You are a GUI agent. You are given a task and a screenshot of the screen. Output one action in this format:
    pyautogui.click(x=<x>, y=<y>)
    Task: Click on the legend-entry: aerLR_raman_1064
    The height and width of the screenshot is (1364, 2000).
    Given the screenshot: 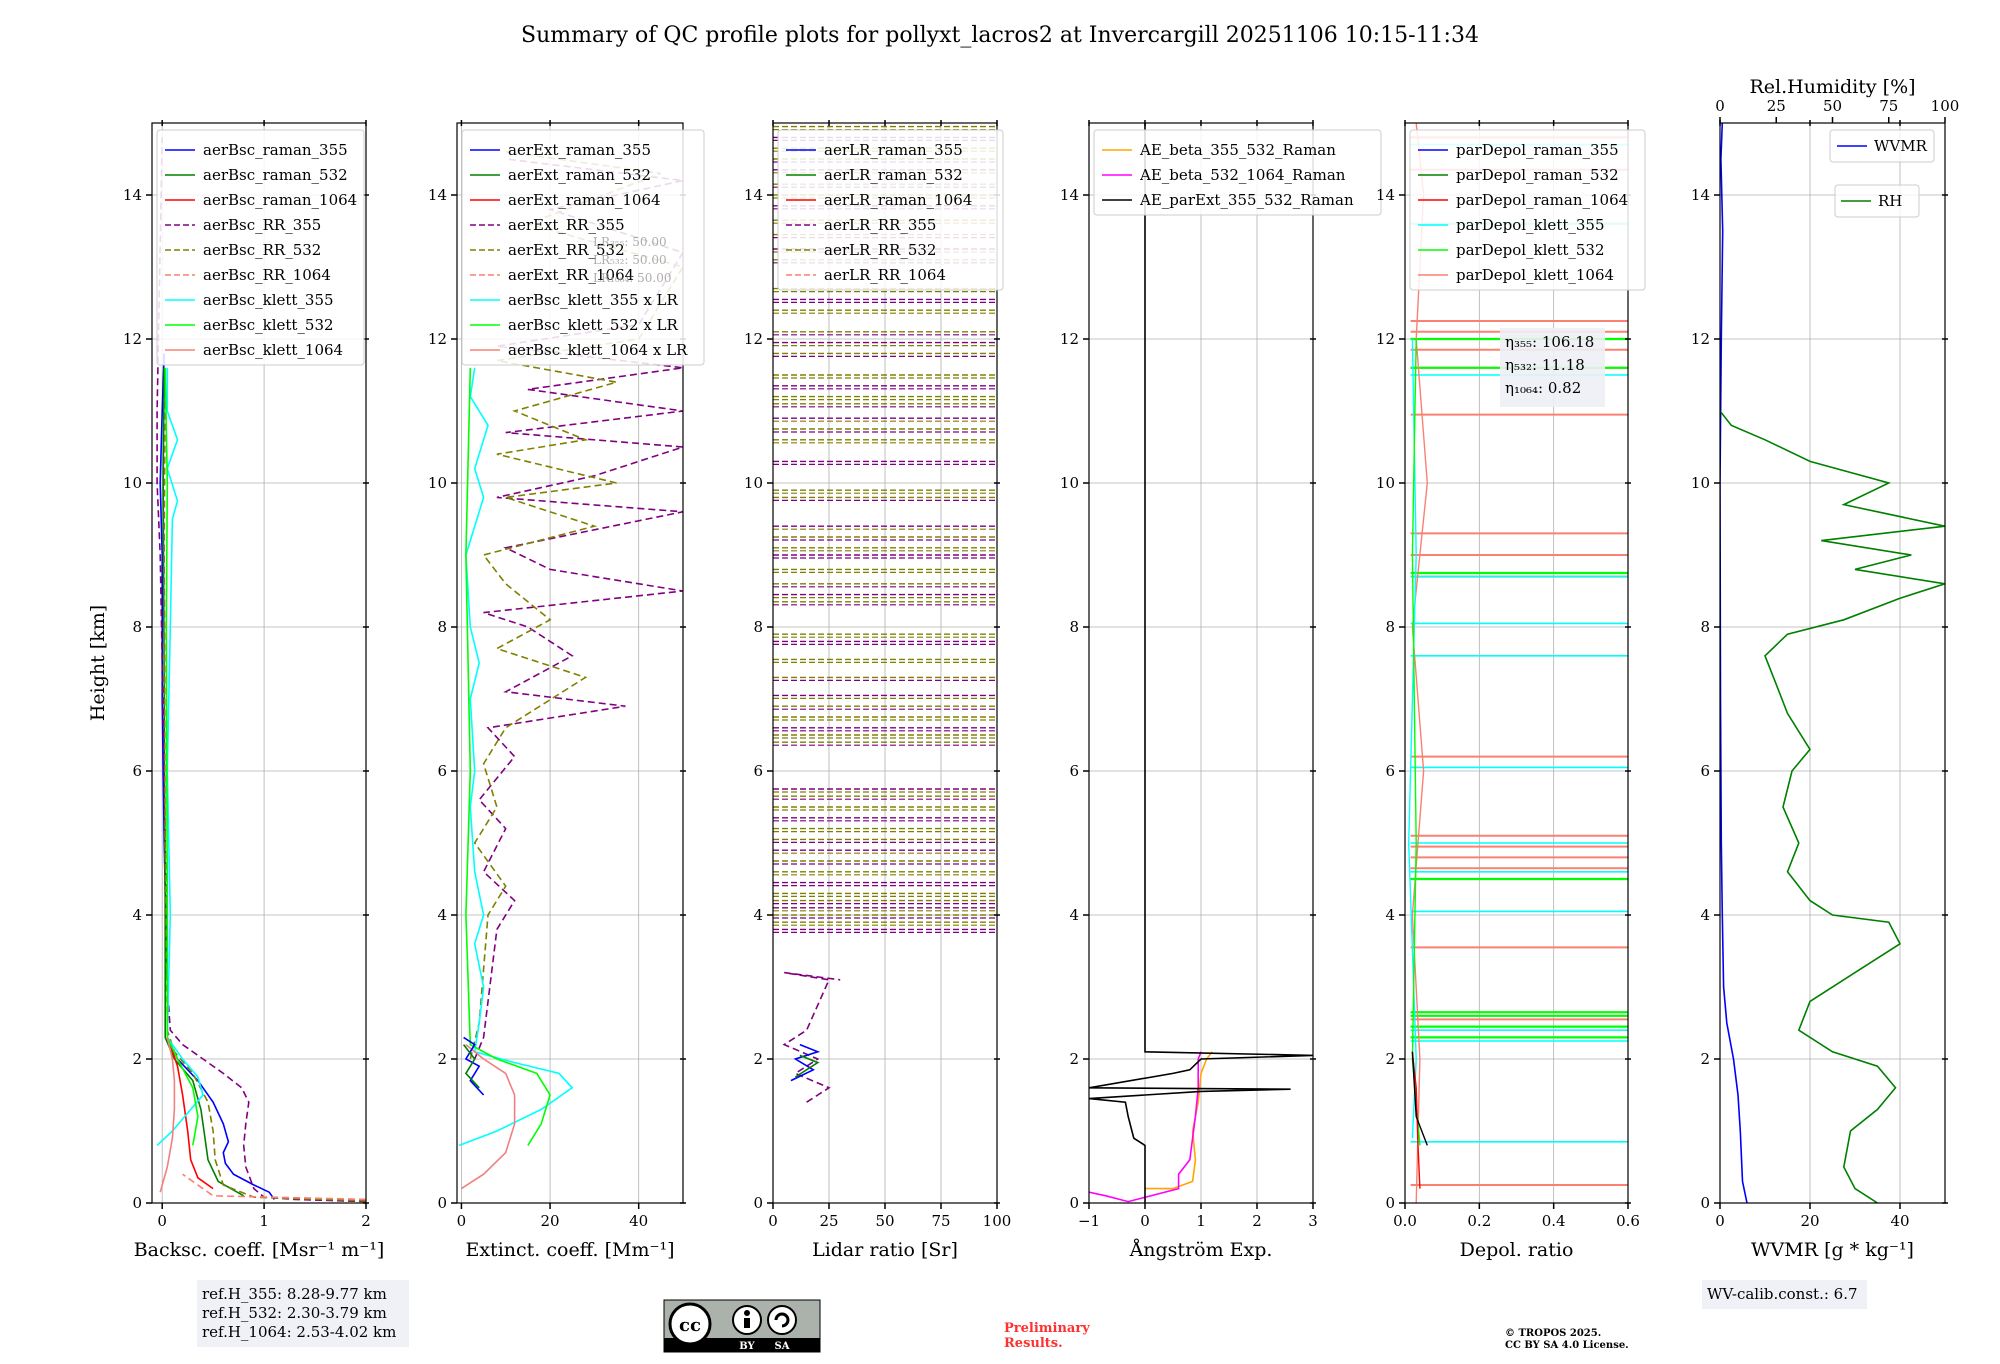 What is the action you would take?
    pyautogui.click(x=898, y=200)
    